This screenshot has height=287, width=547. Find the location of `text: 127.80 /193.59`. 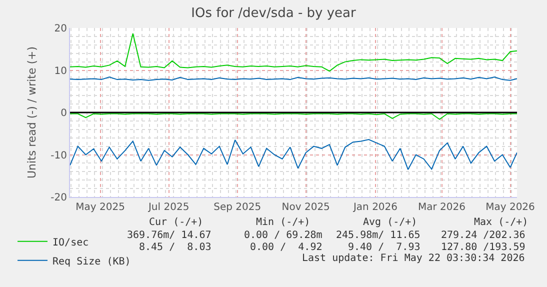

text: 127.80 /193.59 is located at coordinates (483, 247).